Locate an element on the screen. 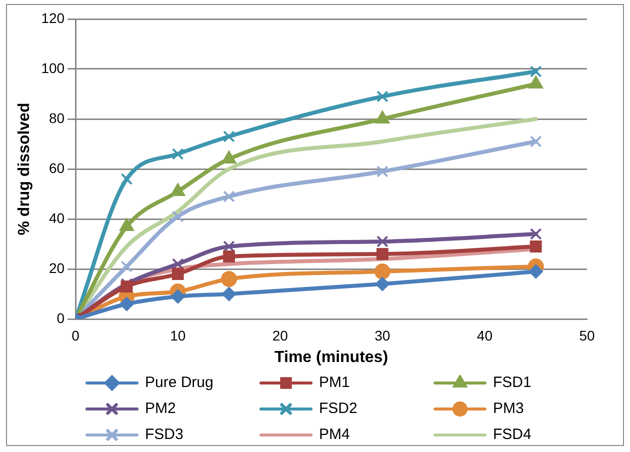  x-axis-title: Time (minutes) is located at coordinates (331, 357).